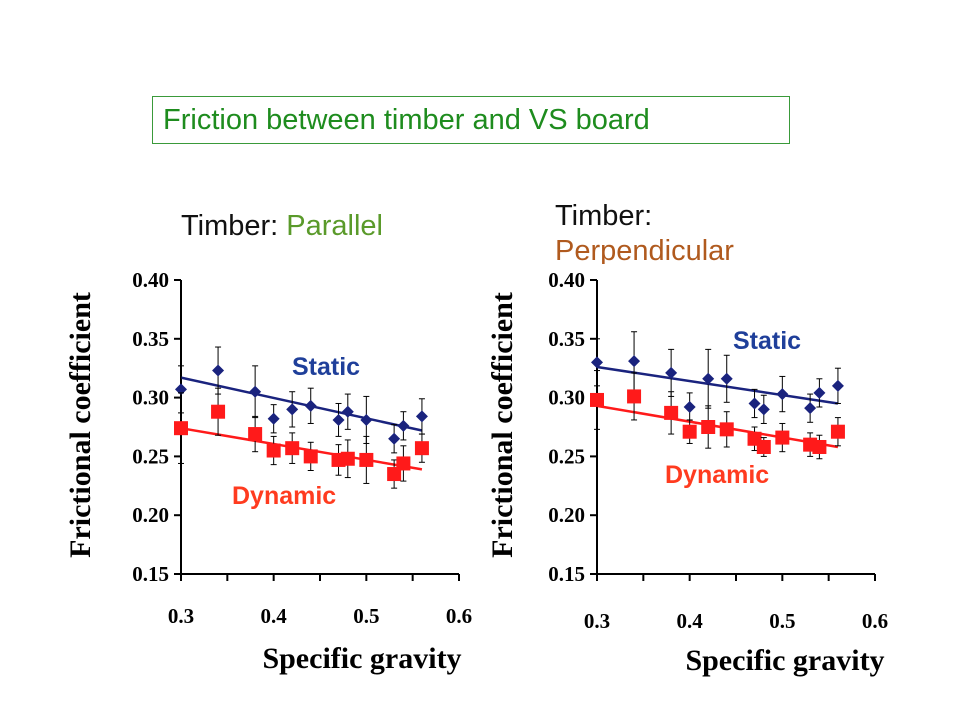 The height and width of the screenshot is (720, 960). I want to click on slide-title: Friction between timber and VS board, so click(471, 120).